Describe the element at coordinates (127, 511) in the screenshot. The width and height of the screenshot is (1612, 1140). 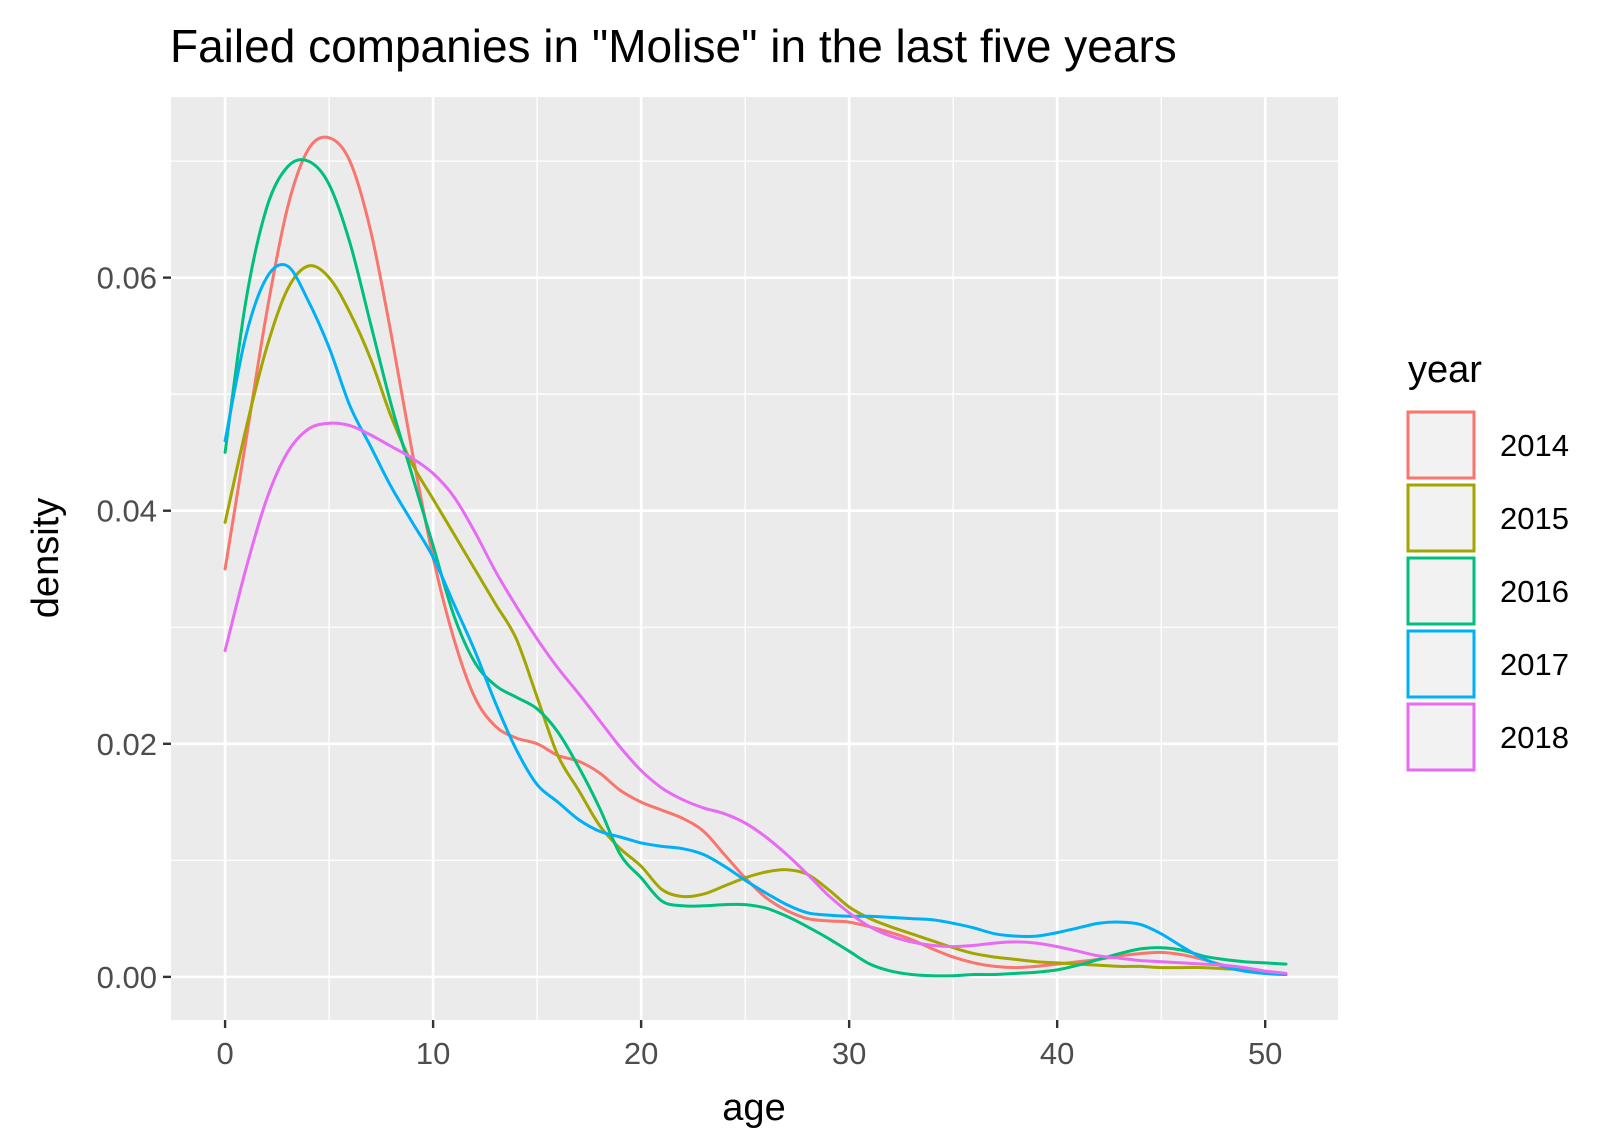
I see `y-tick-label: 0.04` at that location.